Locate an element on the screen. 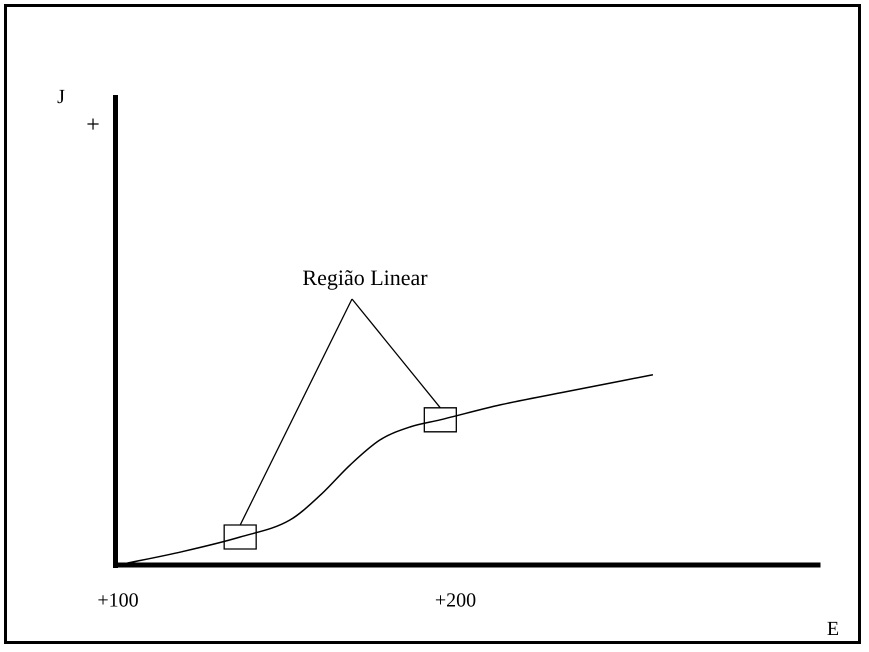 The height and width of the screenshot is (652, 869). text: J is located at coordinates (61, 97).